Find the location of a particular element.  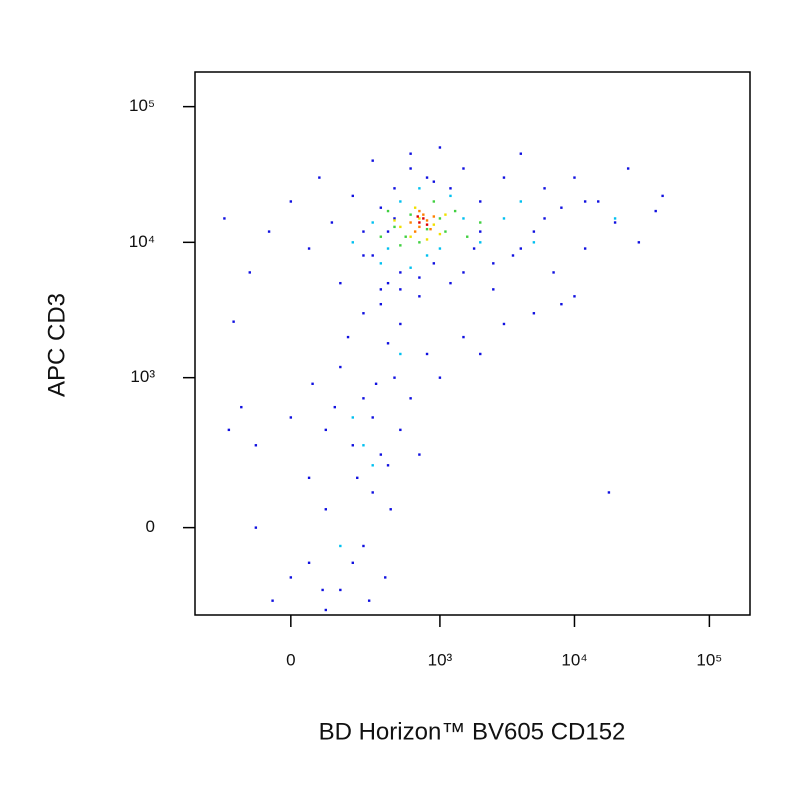

y-axis-title: APC CD3 is located at coordinates (56, 345).